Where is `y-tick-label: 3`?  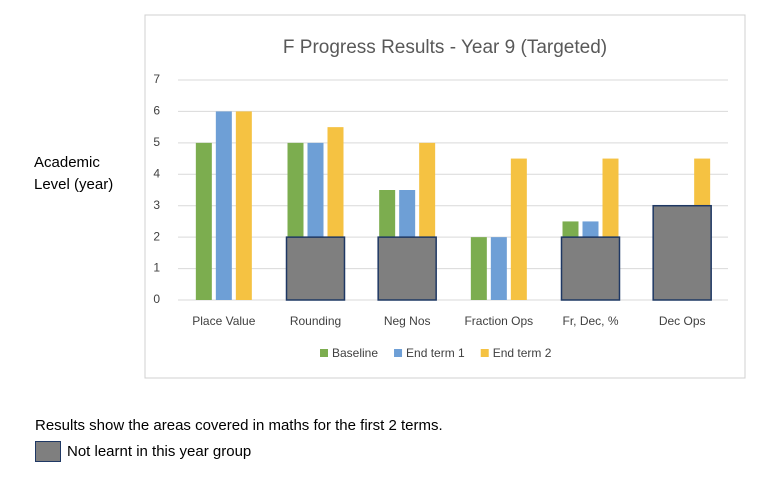 y-tick-label: 3 is located at coordinates (156, 205).